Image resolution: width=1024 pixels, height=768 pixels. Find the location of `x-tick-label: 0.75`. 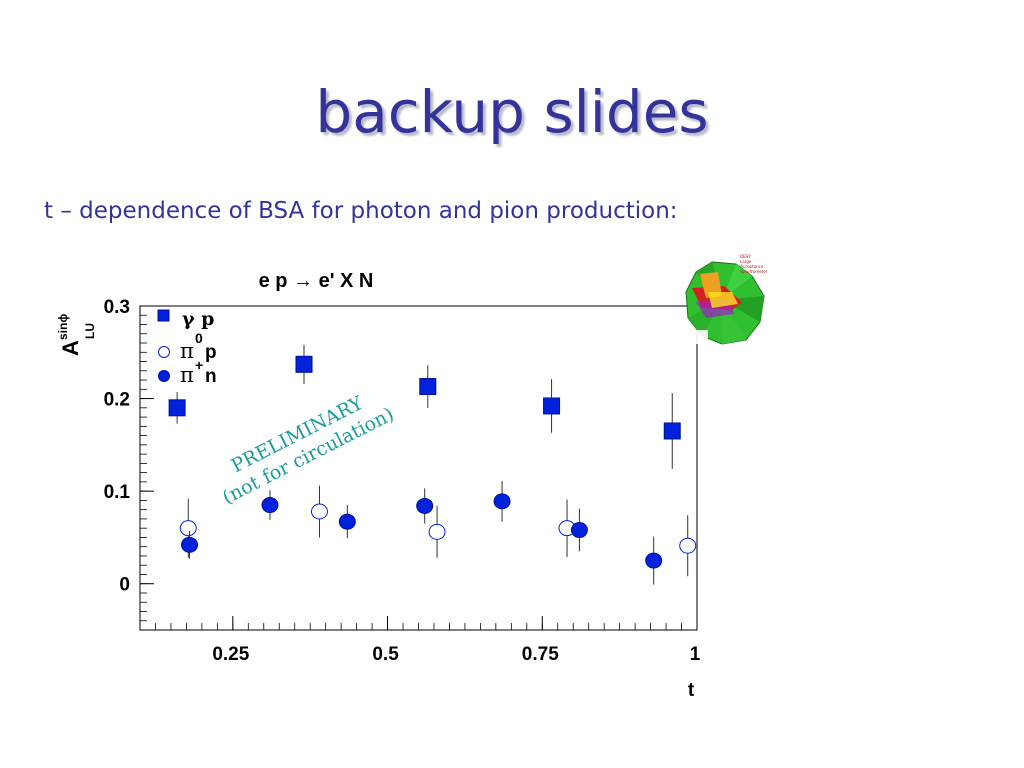

x-tick-label: 0.75 is located at coordinates (540, 654).